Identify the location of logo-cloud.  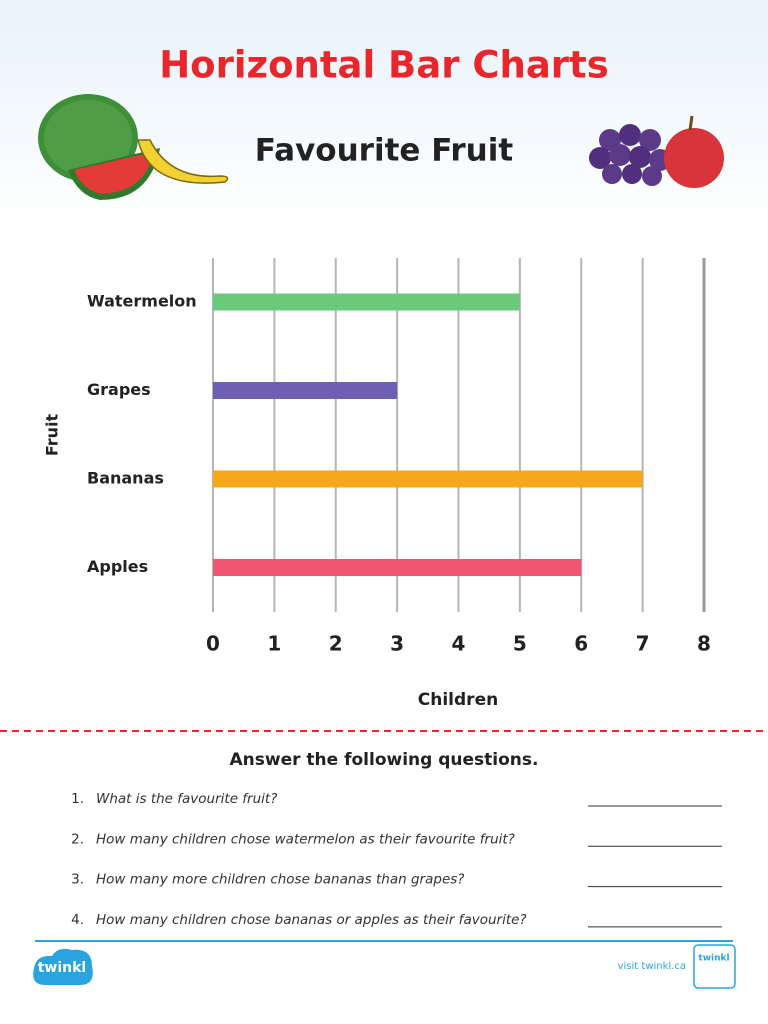
(63, 966).